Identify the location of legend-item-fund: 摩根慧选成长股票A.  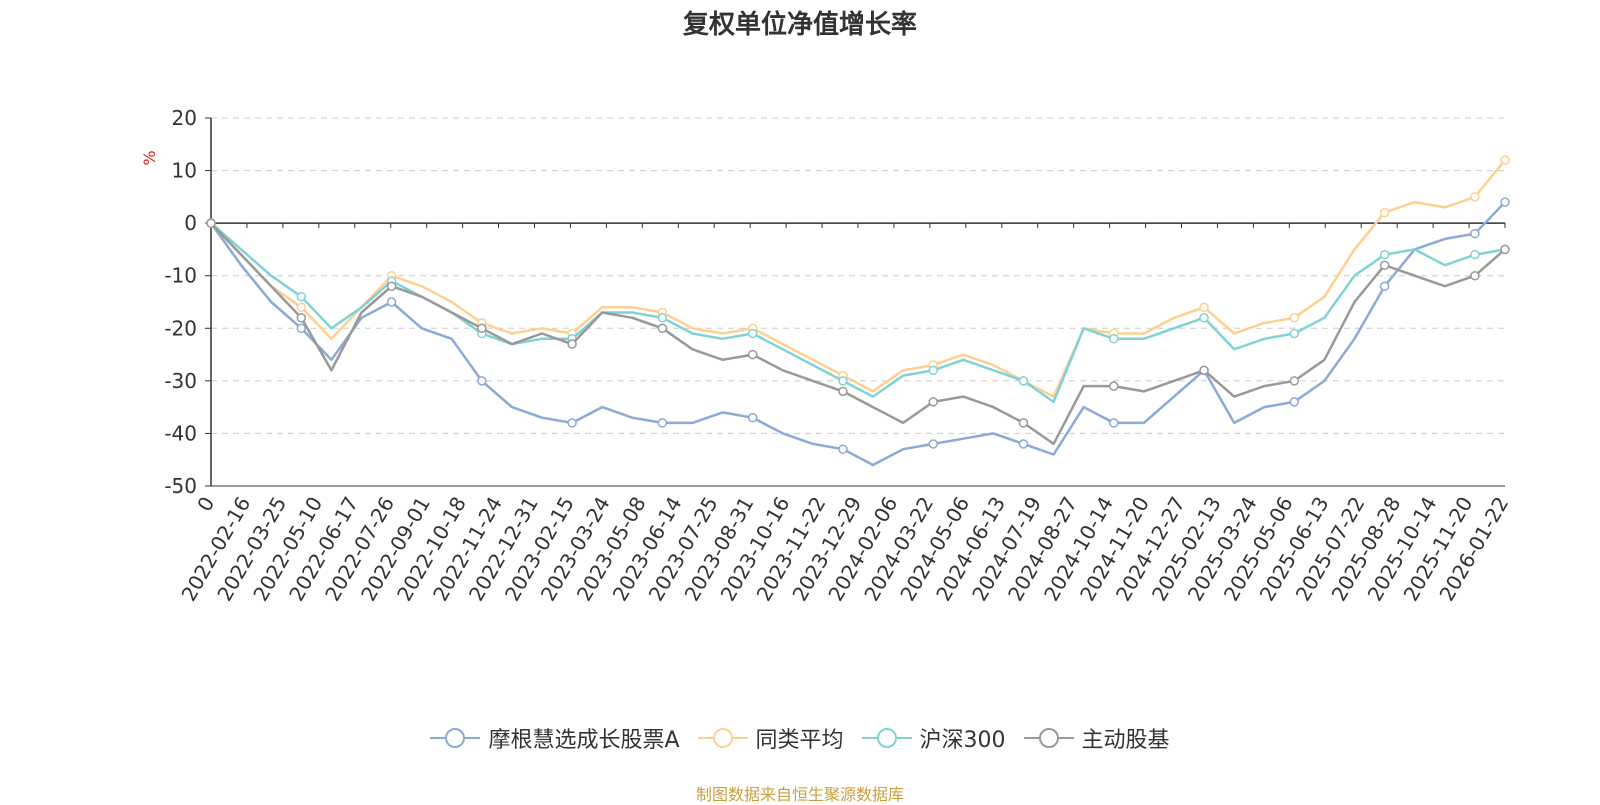
(555, 738).